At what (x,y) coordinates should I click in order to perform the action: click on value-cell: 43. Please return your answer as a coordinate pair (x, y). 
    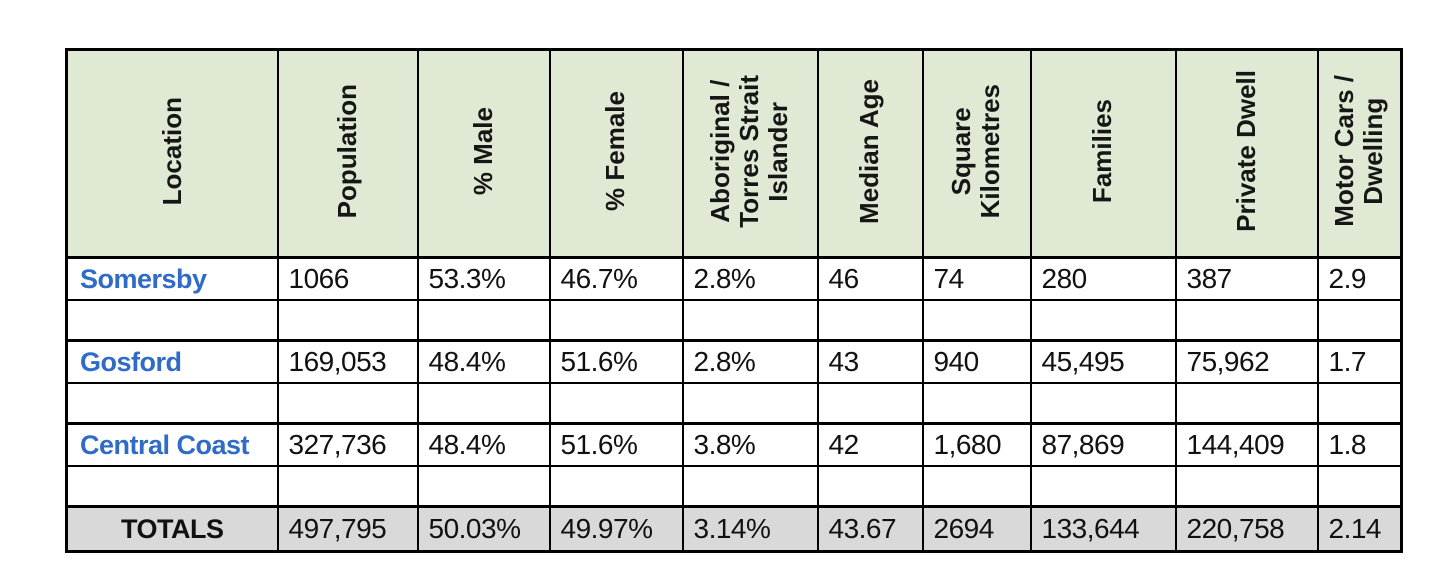
    Looking at the image, I should click on (870, 361).